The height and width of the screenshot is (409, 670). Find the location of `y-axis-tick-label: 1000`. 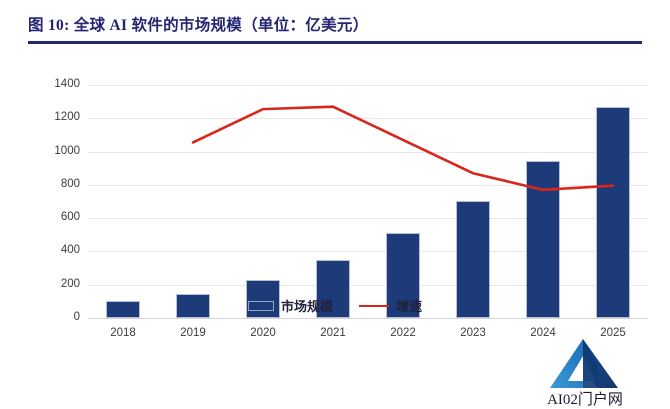

y-axis-tick-label: 1000 is located at coordinates (67, 150).